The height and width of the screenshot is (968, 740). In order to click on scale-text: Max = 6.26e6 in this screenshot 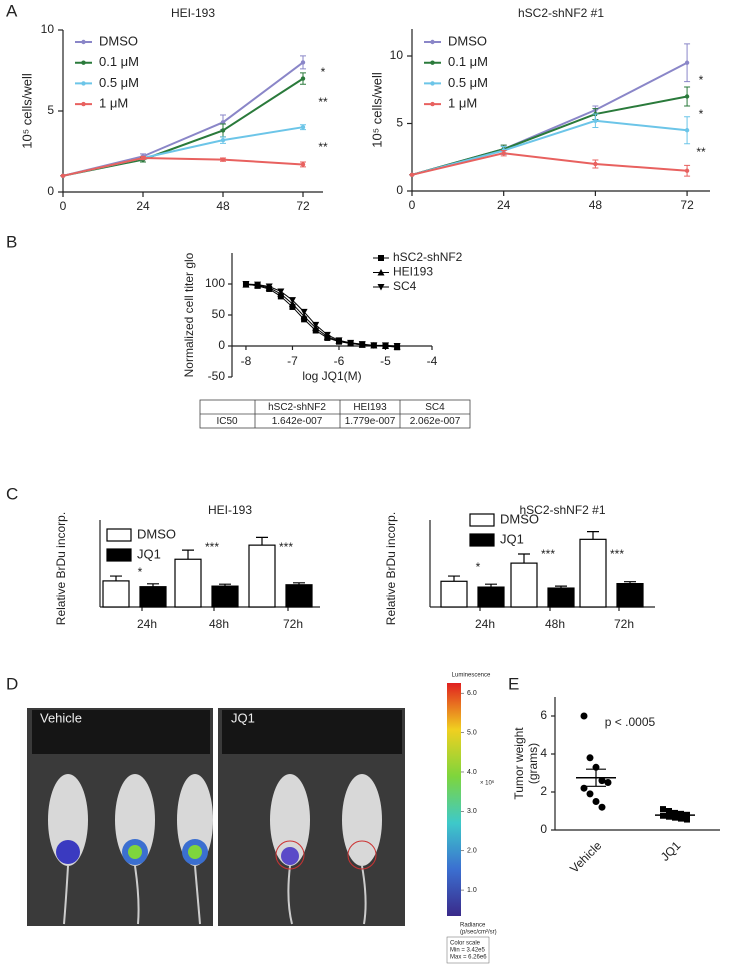, I will do `click(468, 958)`.